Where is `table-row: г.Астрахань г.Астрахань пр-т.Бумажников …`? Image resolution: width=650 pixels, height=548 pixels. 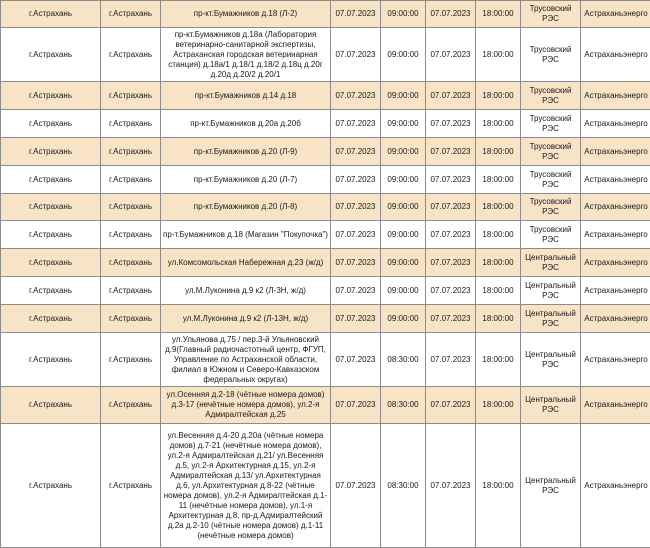 table-row: г.Астрахань г.Астрахань пр-т.Бумажников … is located at coordinates (325, 235).